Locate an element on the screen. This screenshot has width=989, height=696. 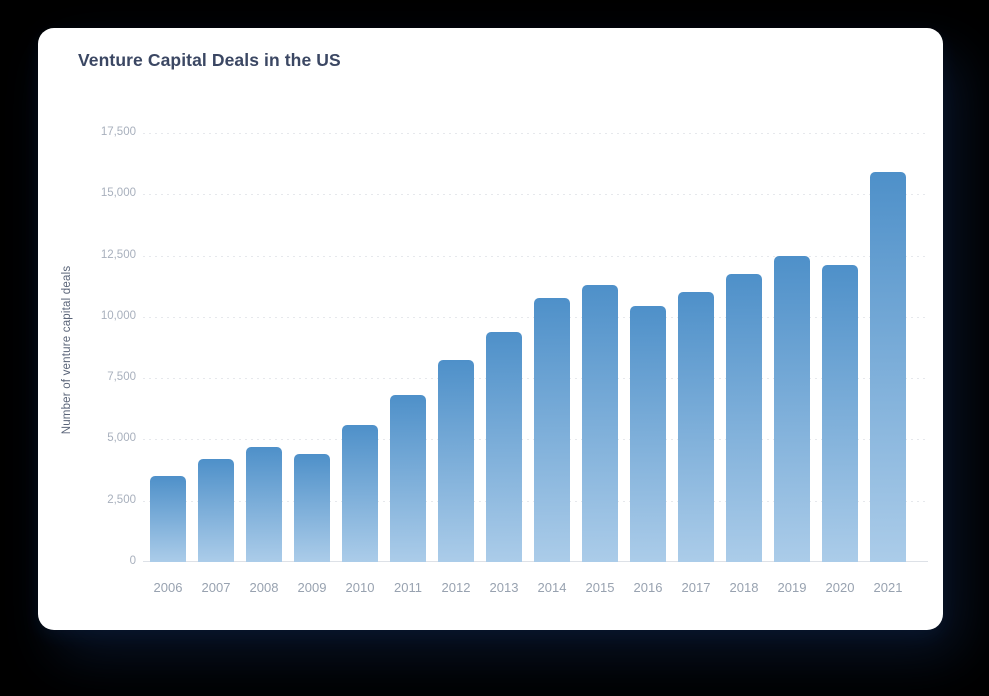
y-tick-label: 7,500 is located at coordinates (121, 377).